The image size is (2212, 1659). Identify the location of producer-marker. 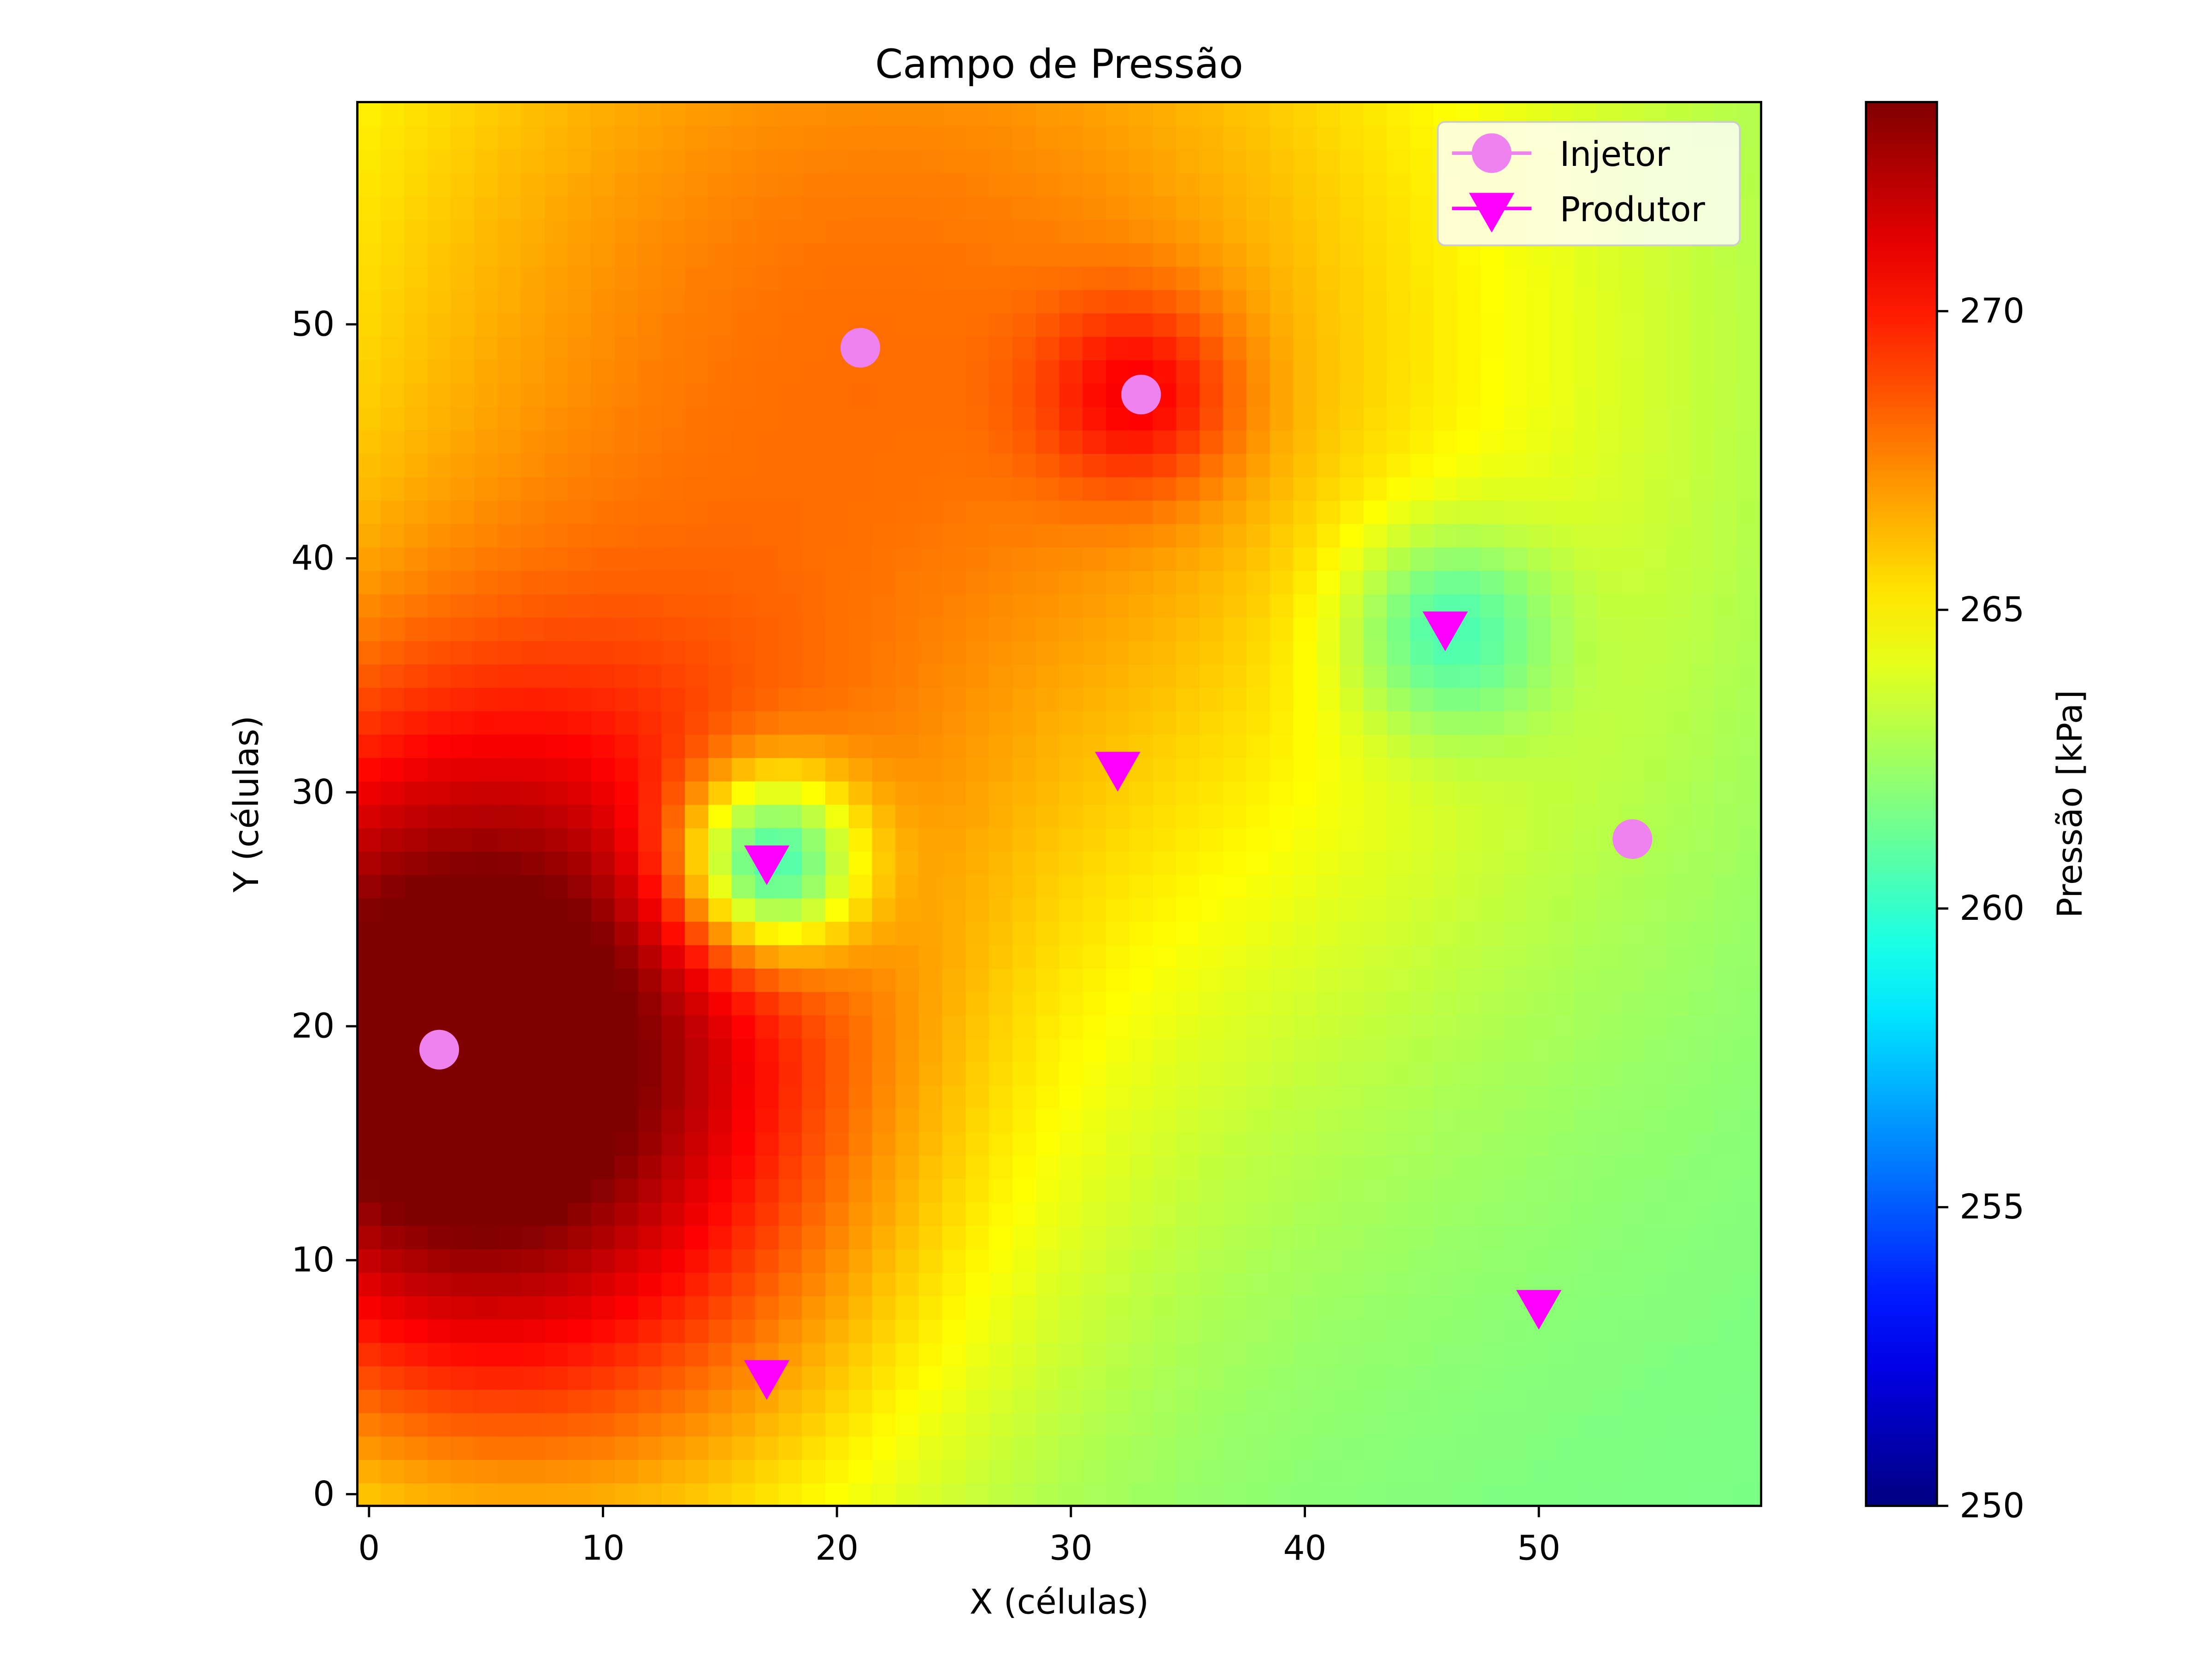
(1539, 1310).